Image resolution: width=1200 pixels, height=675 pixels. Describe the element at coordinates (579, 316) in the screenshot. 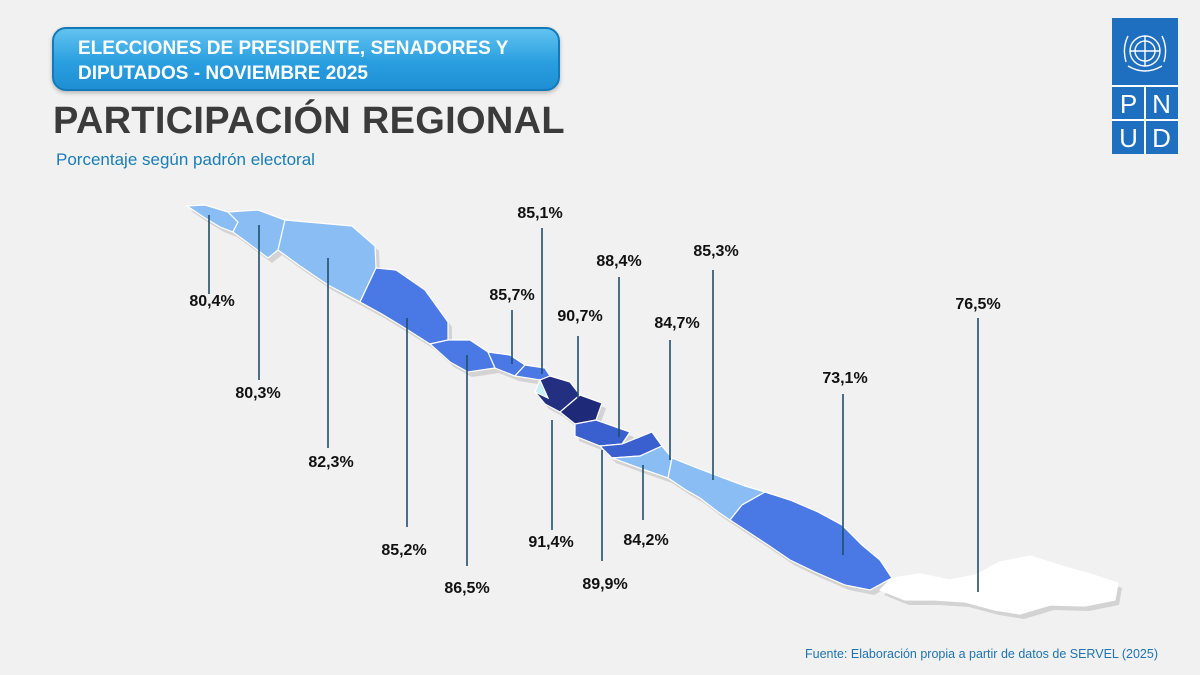

I see `region-value-label-8: 90,7%` at that location.